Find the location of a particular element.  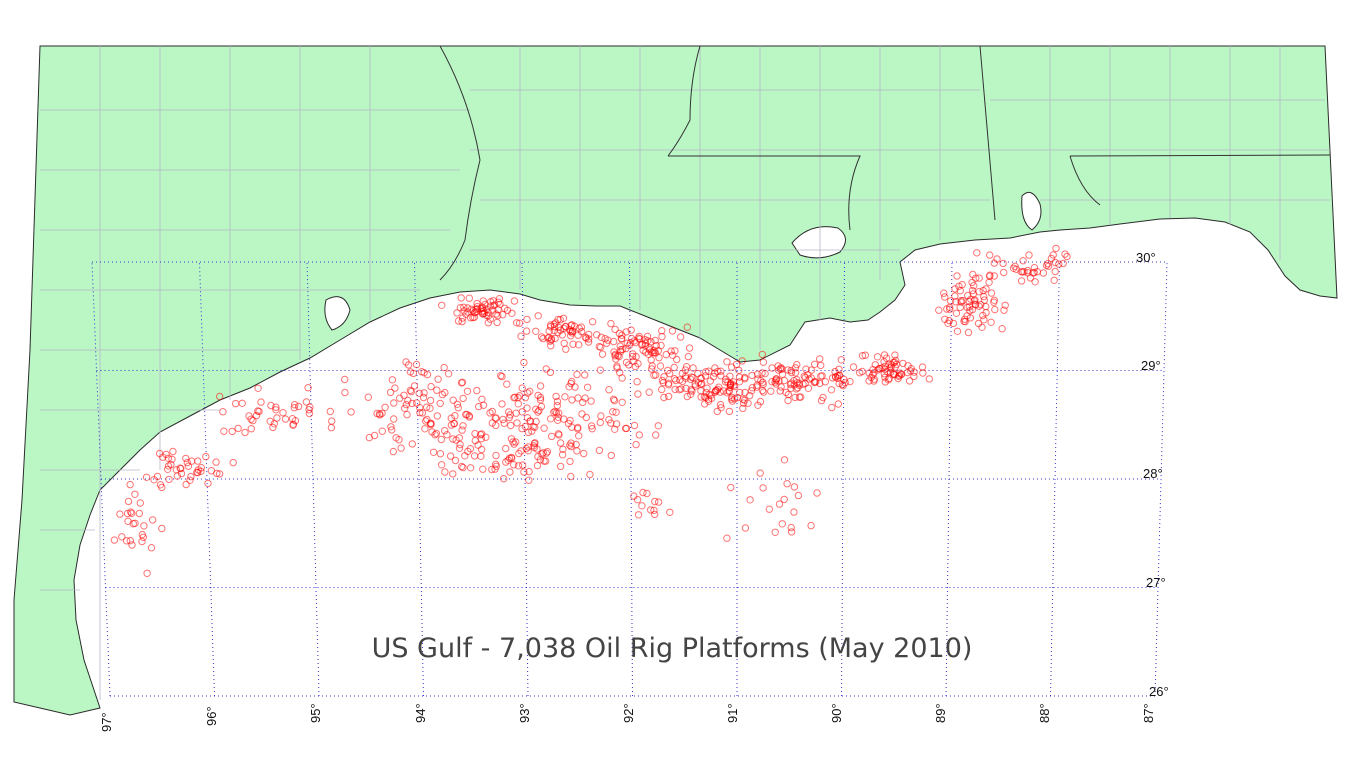

lon-label-97: 97° is located at coordinates (106, 722).